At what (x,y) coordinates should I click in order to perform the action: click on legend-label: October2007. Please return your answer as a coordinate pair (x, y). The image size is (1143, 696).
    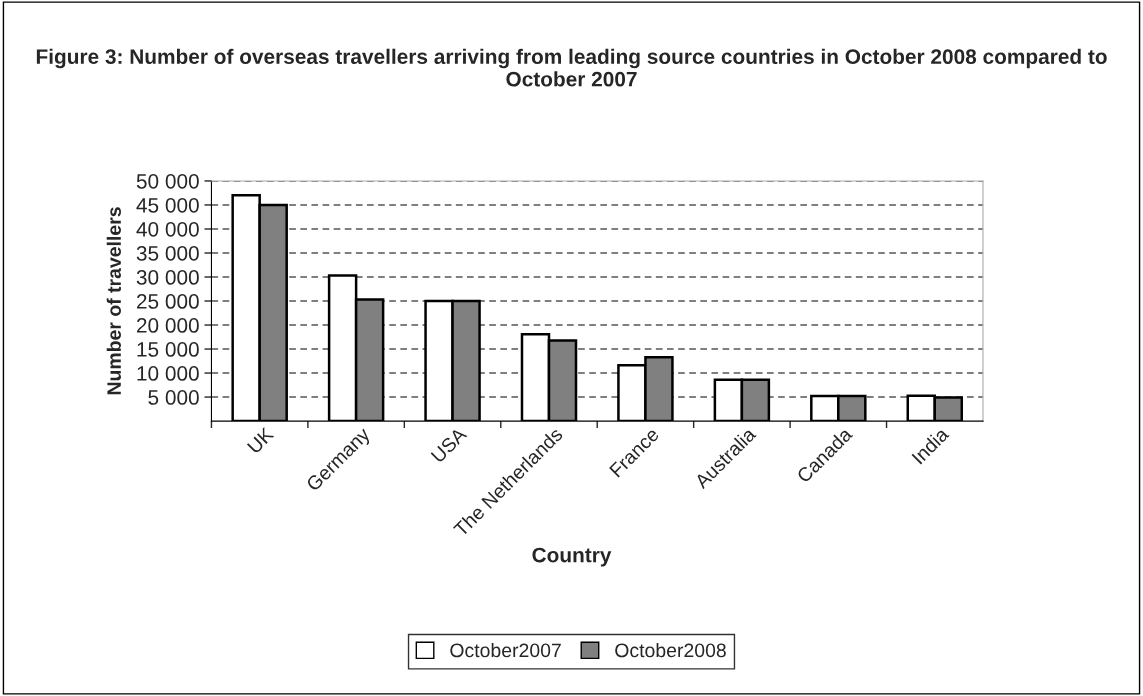
    Looking at the image, I should click on (505, 650).